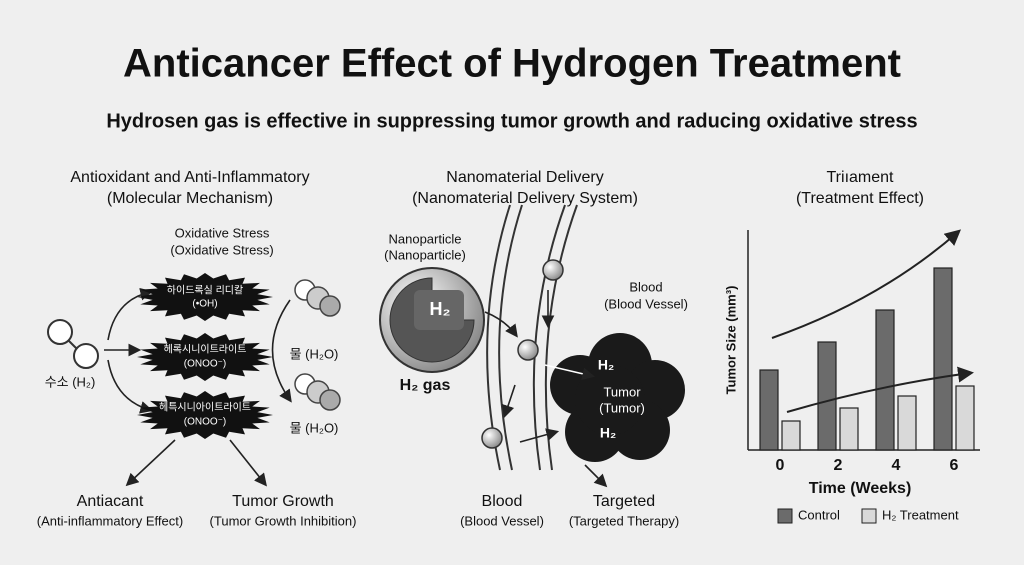 The width and height of the screenshot is (1024, 565). I want to click on label: (Oxidative Stress), so click(221, 249).